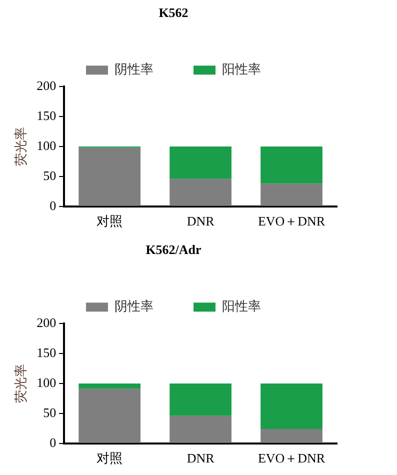 This screenshot has height=475, width=397. Describe the element at coordinates (174, 250) in the screenshot. I see `chart-title: K562/Adr` at that location.